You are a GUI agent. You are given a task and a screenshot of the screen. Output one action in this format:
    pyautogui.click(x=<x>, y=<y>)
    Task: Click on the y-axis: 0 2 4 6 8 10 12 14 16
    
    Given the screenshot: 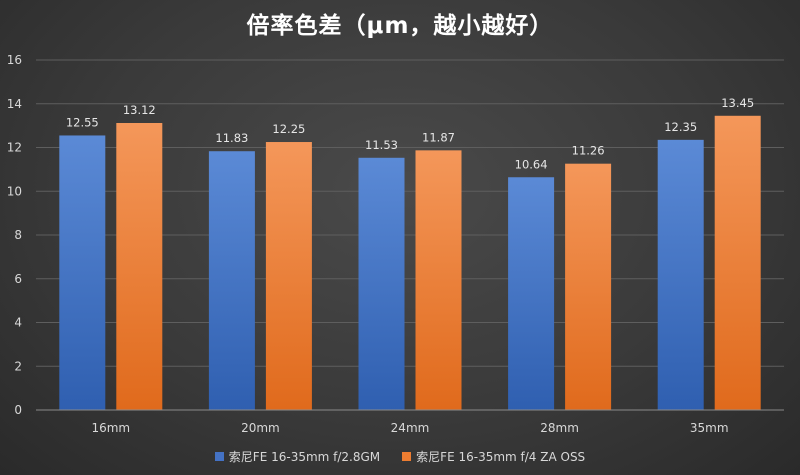 What is the action you would take?
    pyautogui.click(x=14, y=235)
    